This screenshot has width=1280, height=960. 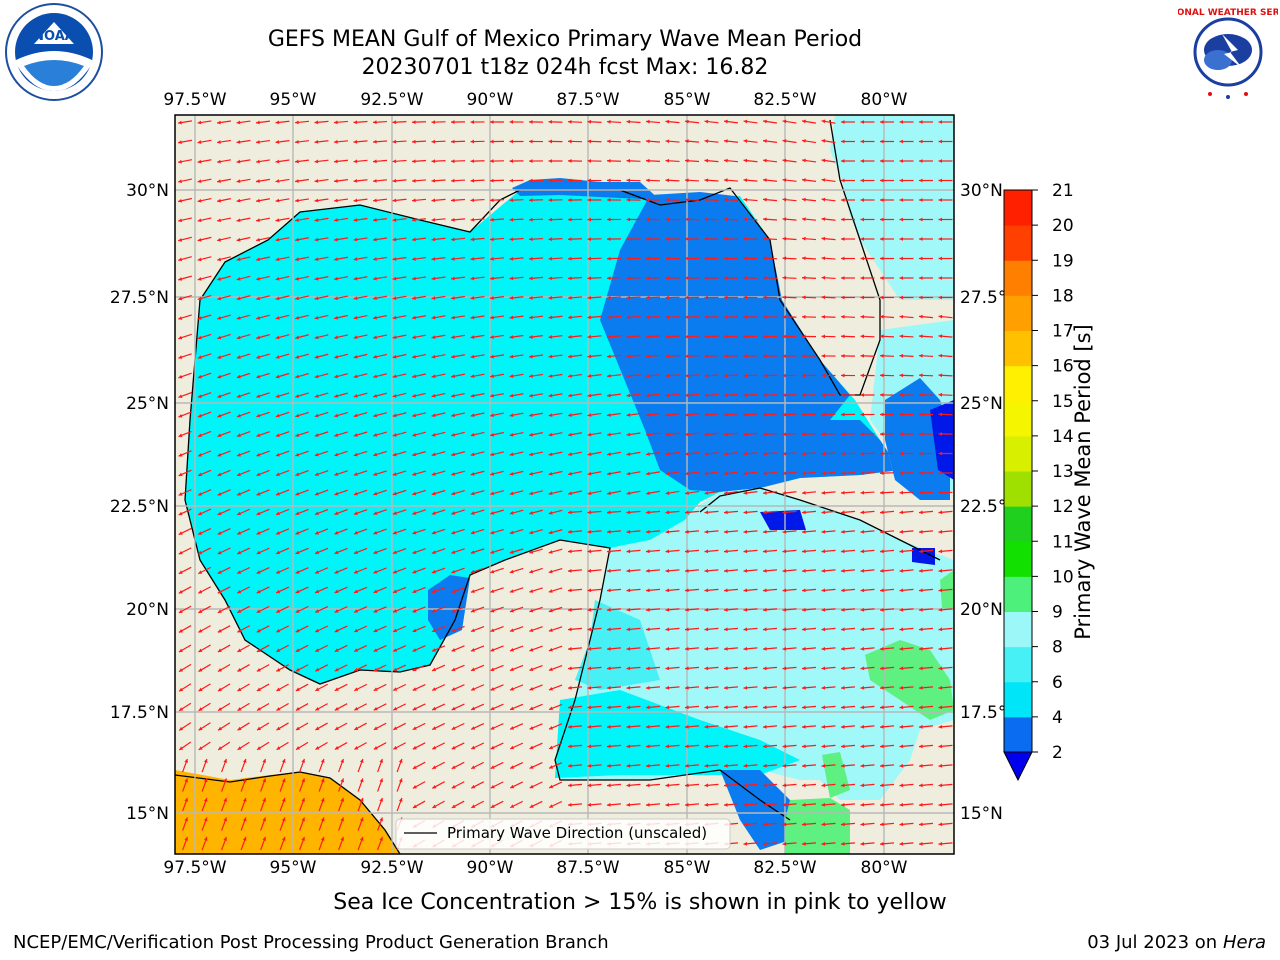 What do you see at coordinates (147, 404) in the screenshot?
I see `lat-label-left: 25°N` at bounding box center [147, 404].